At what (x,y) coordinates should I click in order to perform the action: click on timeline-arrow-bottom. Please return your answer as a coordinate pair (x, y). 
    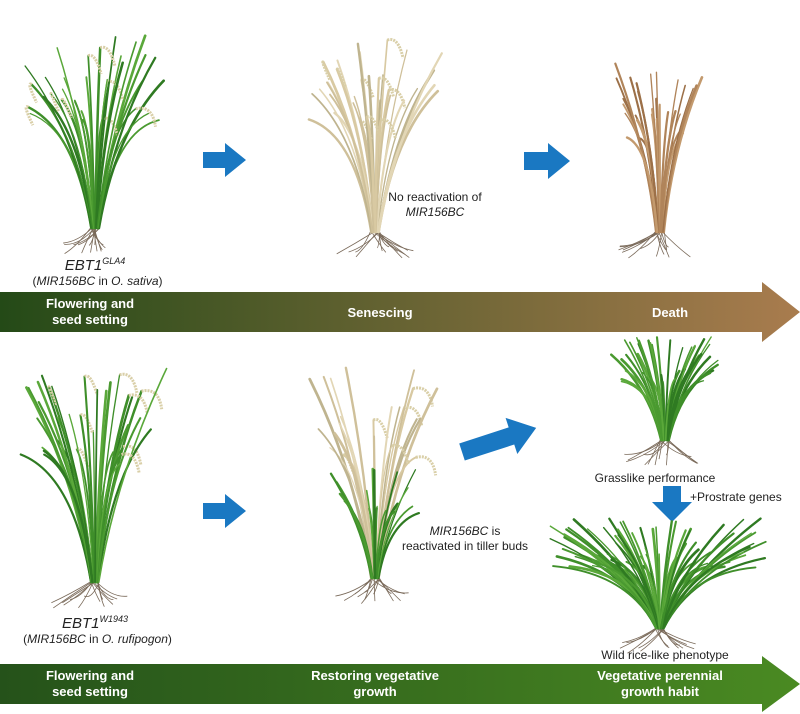
    Looking at the image, I should click on (400, 684).